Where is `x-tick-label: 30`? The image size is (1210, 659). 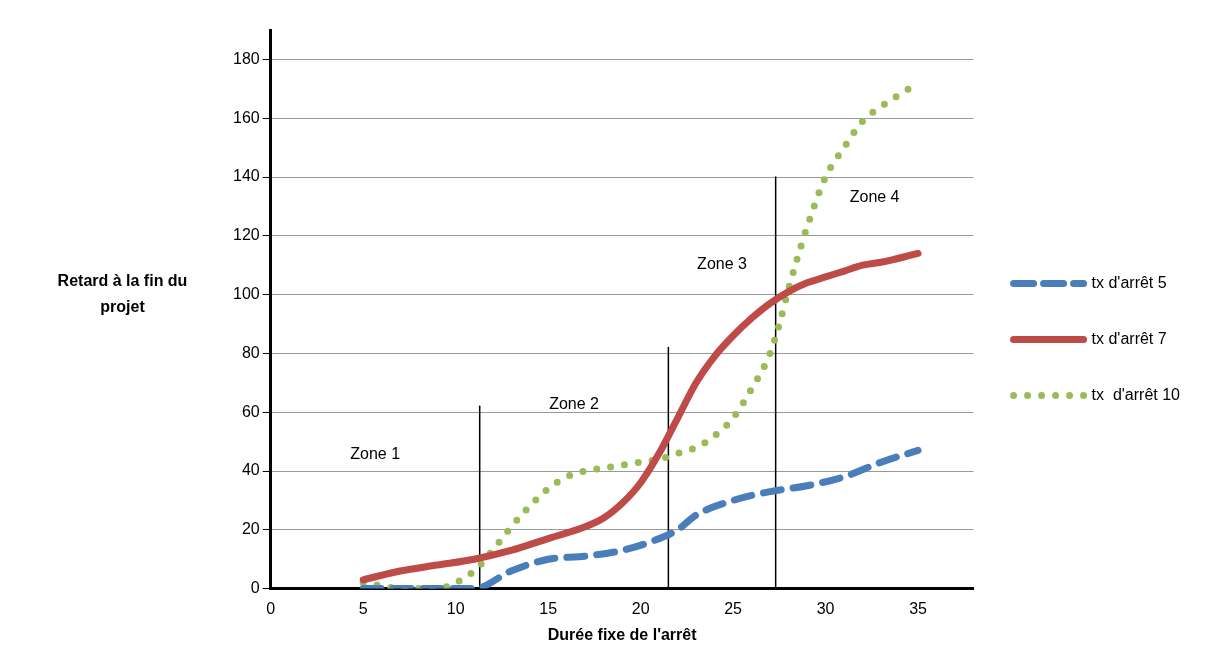 x-tick-label: 30 is located at coordinates (825, 608).